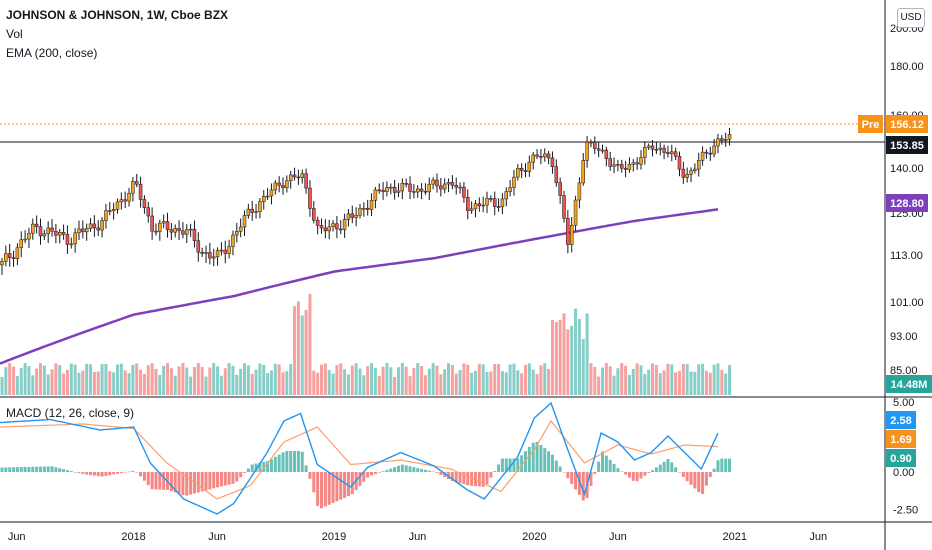 This screenshot has width=932, height=550. I want to click on time-tick-label: 2018, so click(133, 537).